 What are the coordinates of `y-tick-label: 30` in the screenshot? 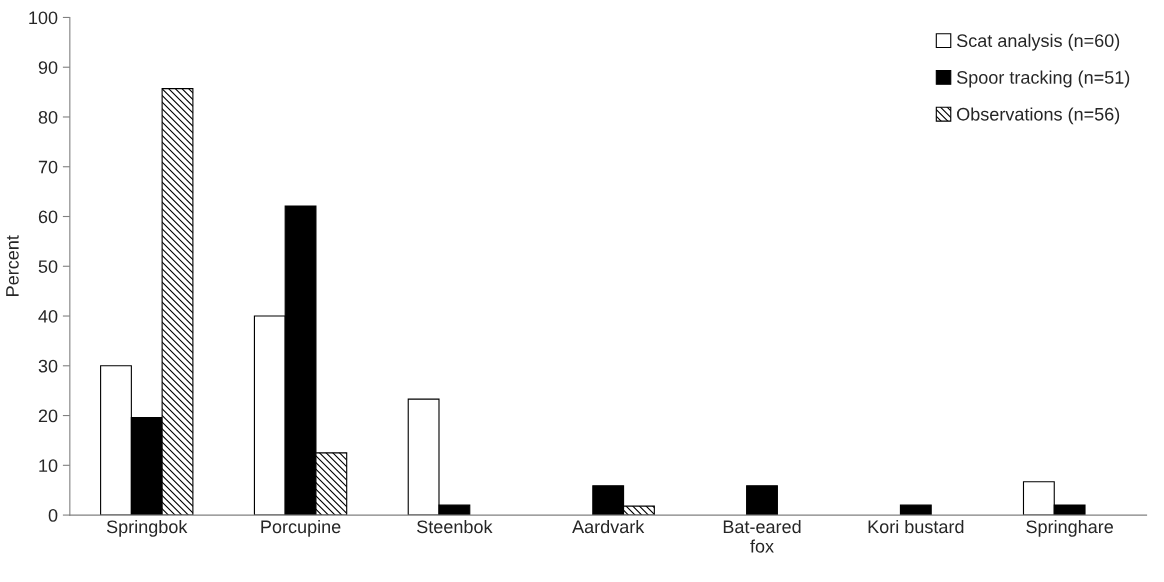 It's located at (48, 366).